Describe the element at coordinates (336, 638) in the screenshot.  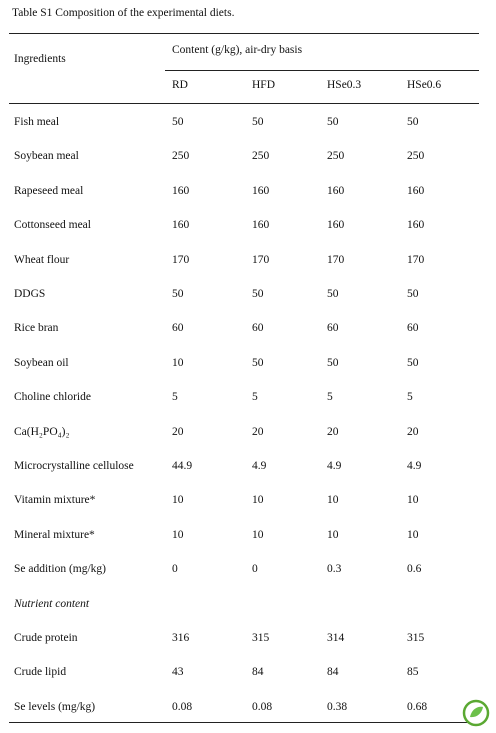
I see `cell: 314` at that location.